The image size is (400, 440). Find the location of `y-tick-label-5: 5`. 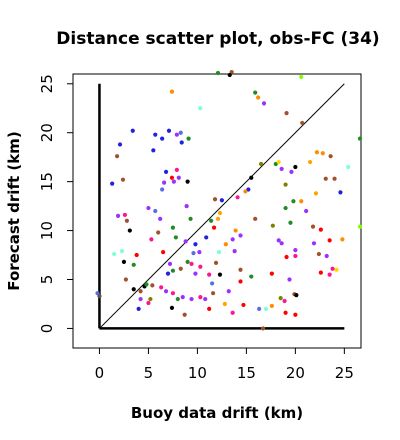

y-tick-label-5: 5 is located at coordinates (47, 280).